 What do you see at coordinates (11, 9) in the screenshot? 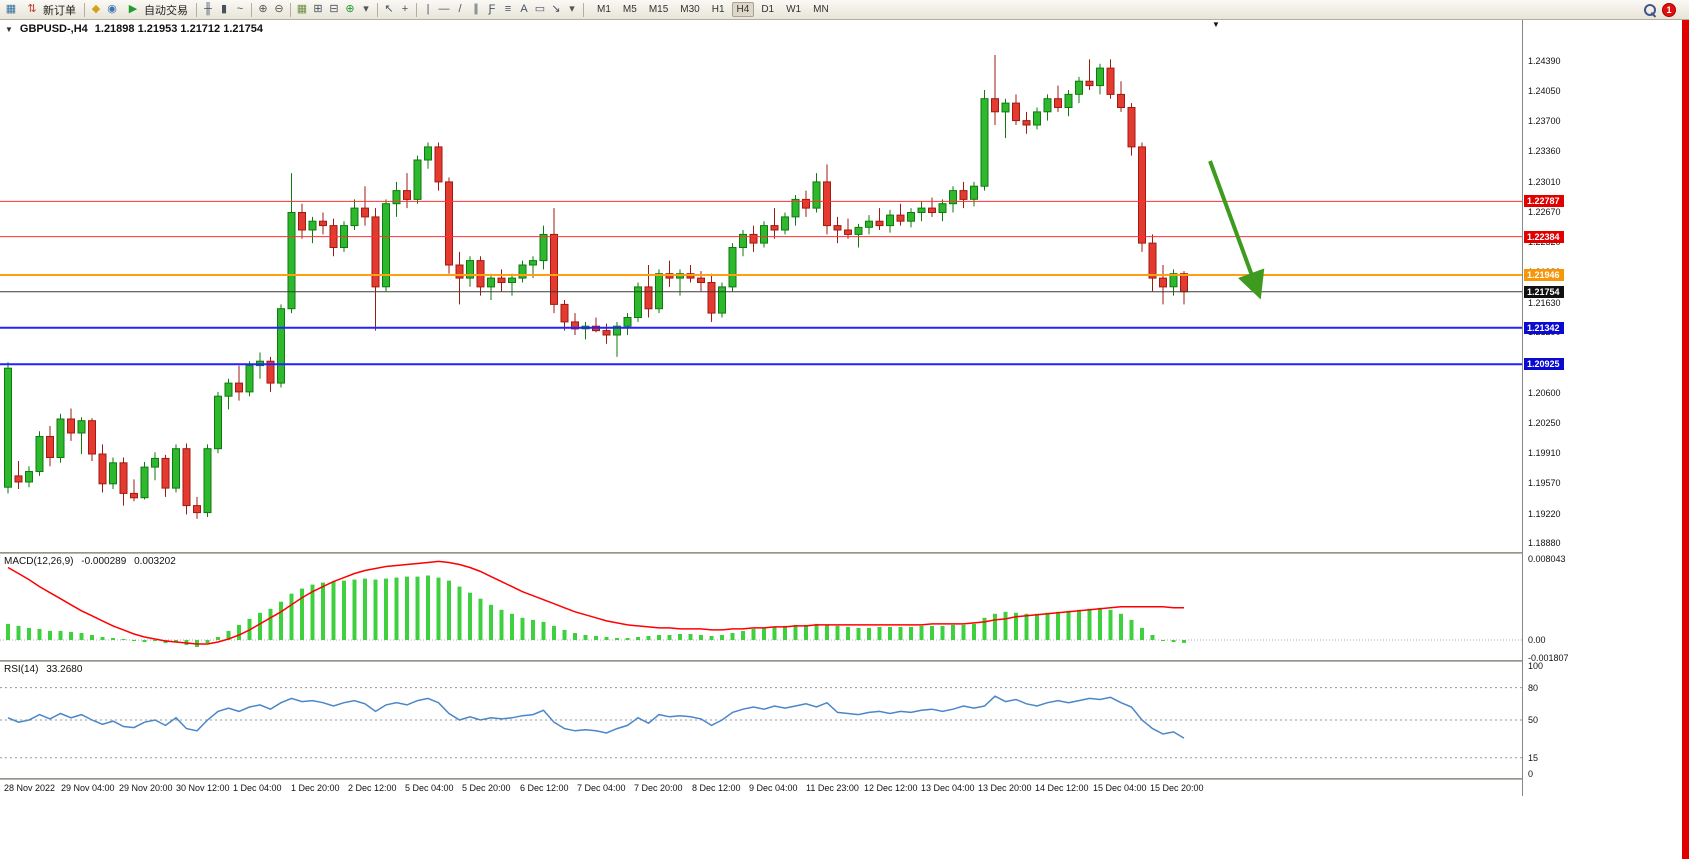
I see `new-chart-icon: ▦` at bounding box center [11, 9].